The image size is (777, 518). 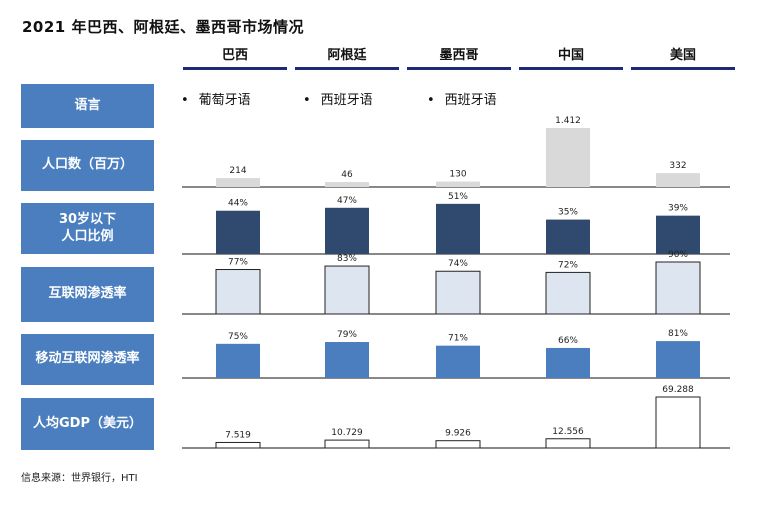 I want to click on under30-value-label-1: 47%, so click(x=347, y=201).